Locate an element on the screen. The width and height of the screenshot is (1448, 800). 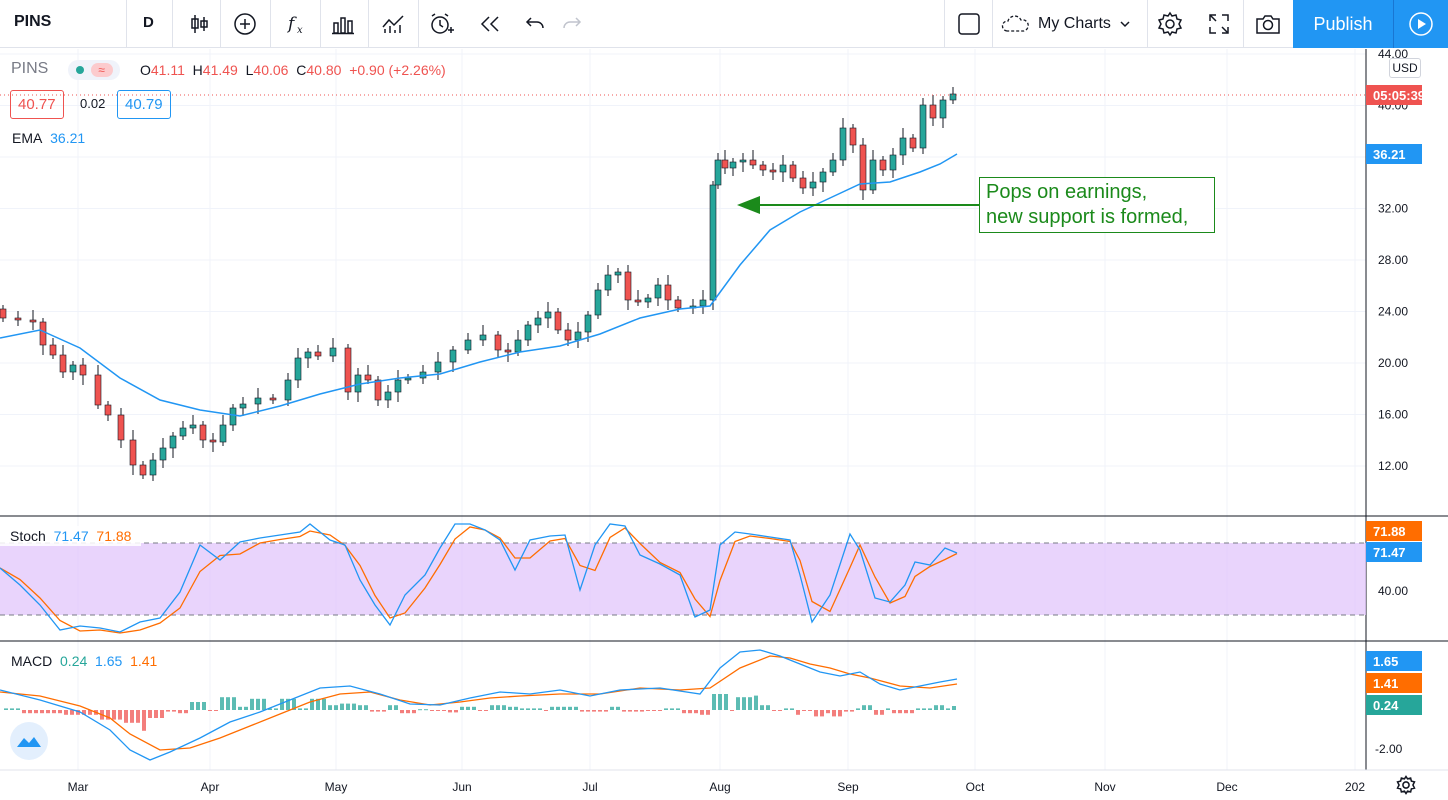
buy-button: 40.79 is located at coordinates (144, 104).